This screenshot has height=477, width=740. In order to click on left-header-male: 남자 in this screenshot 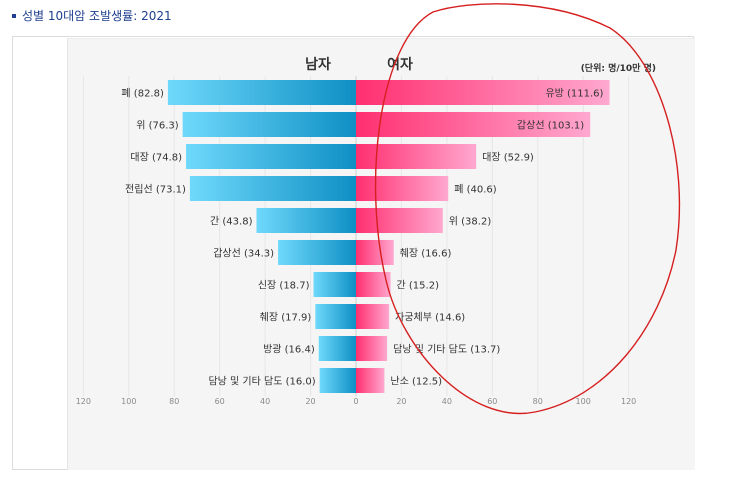, I will do `click(318, 64)`.